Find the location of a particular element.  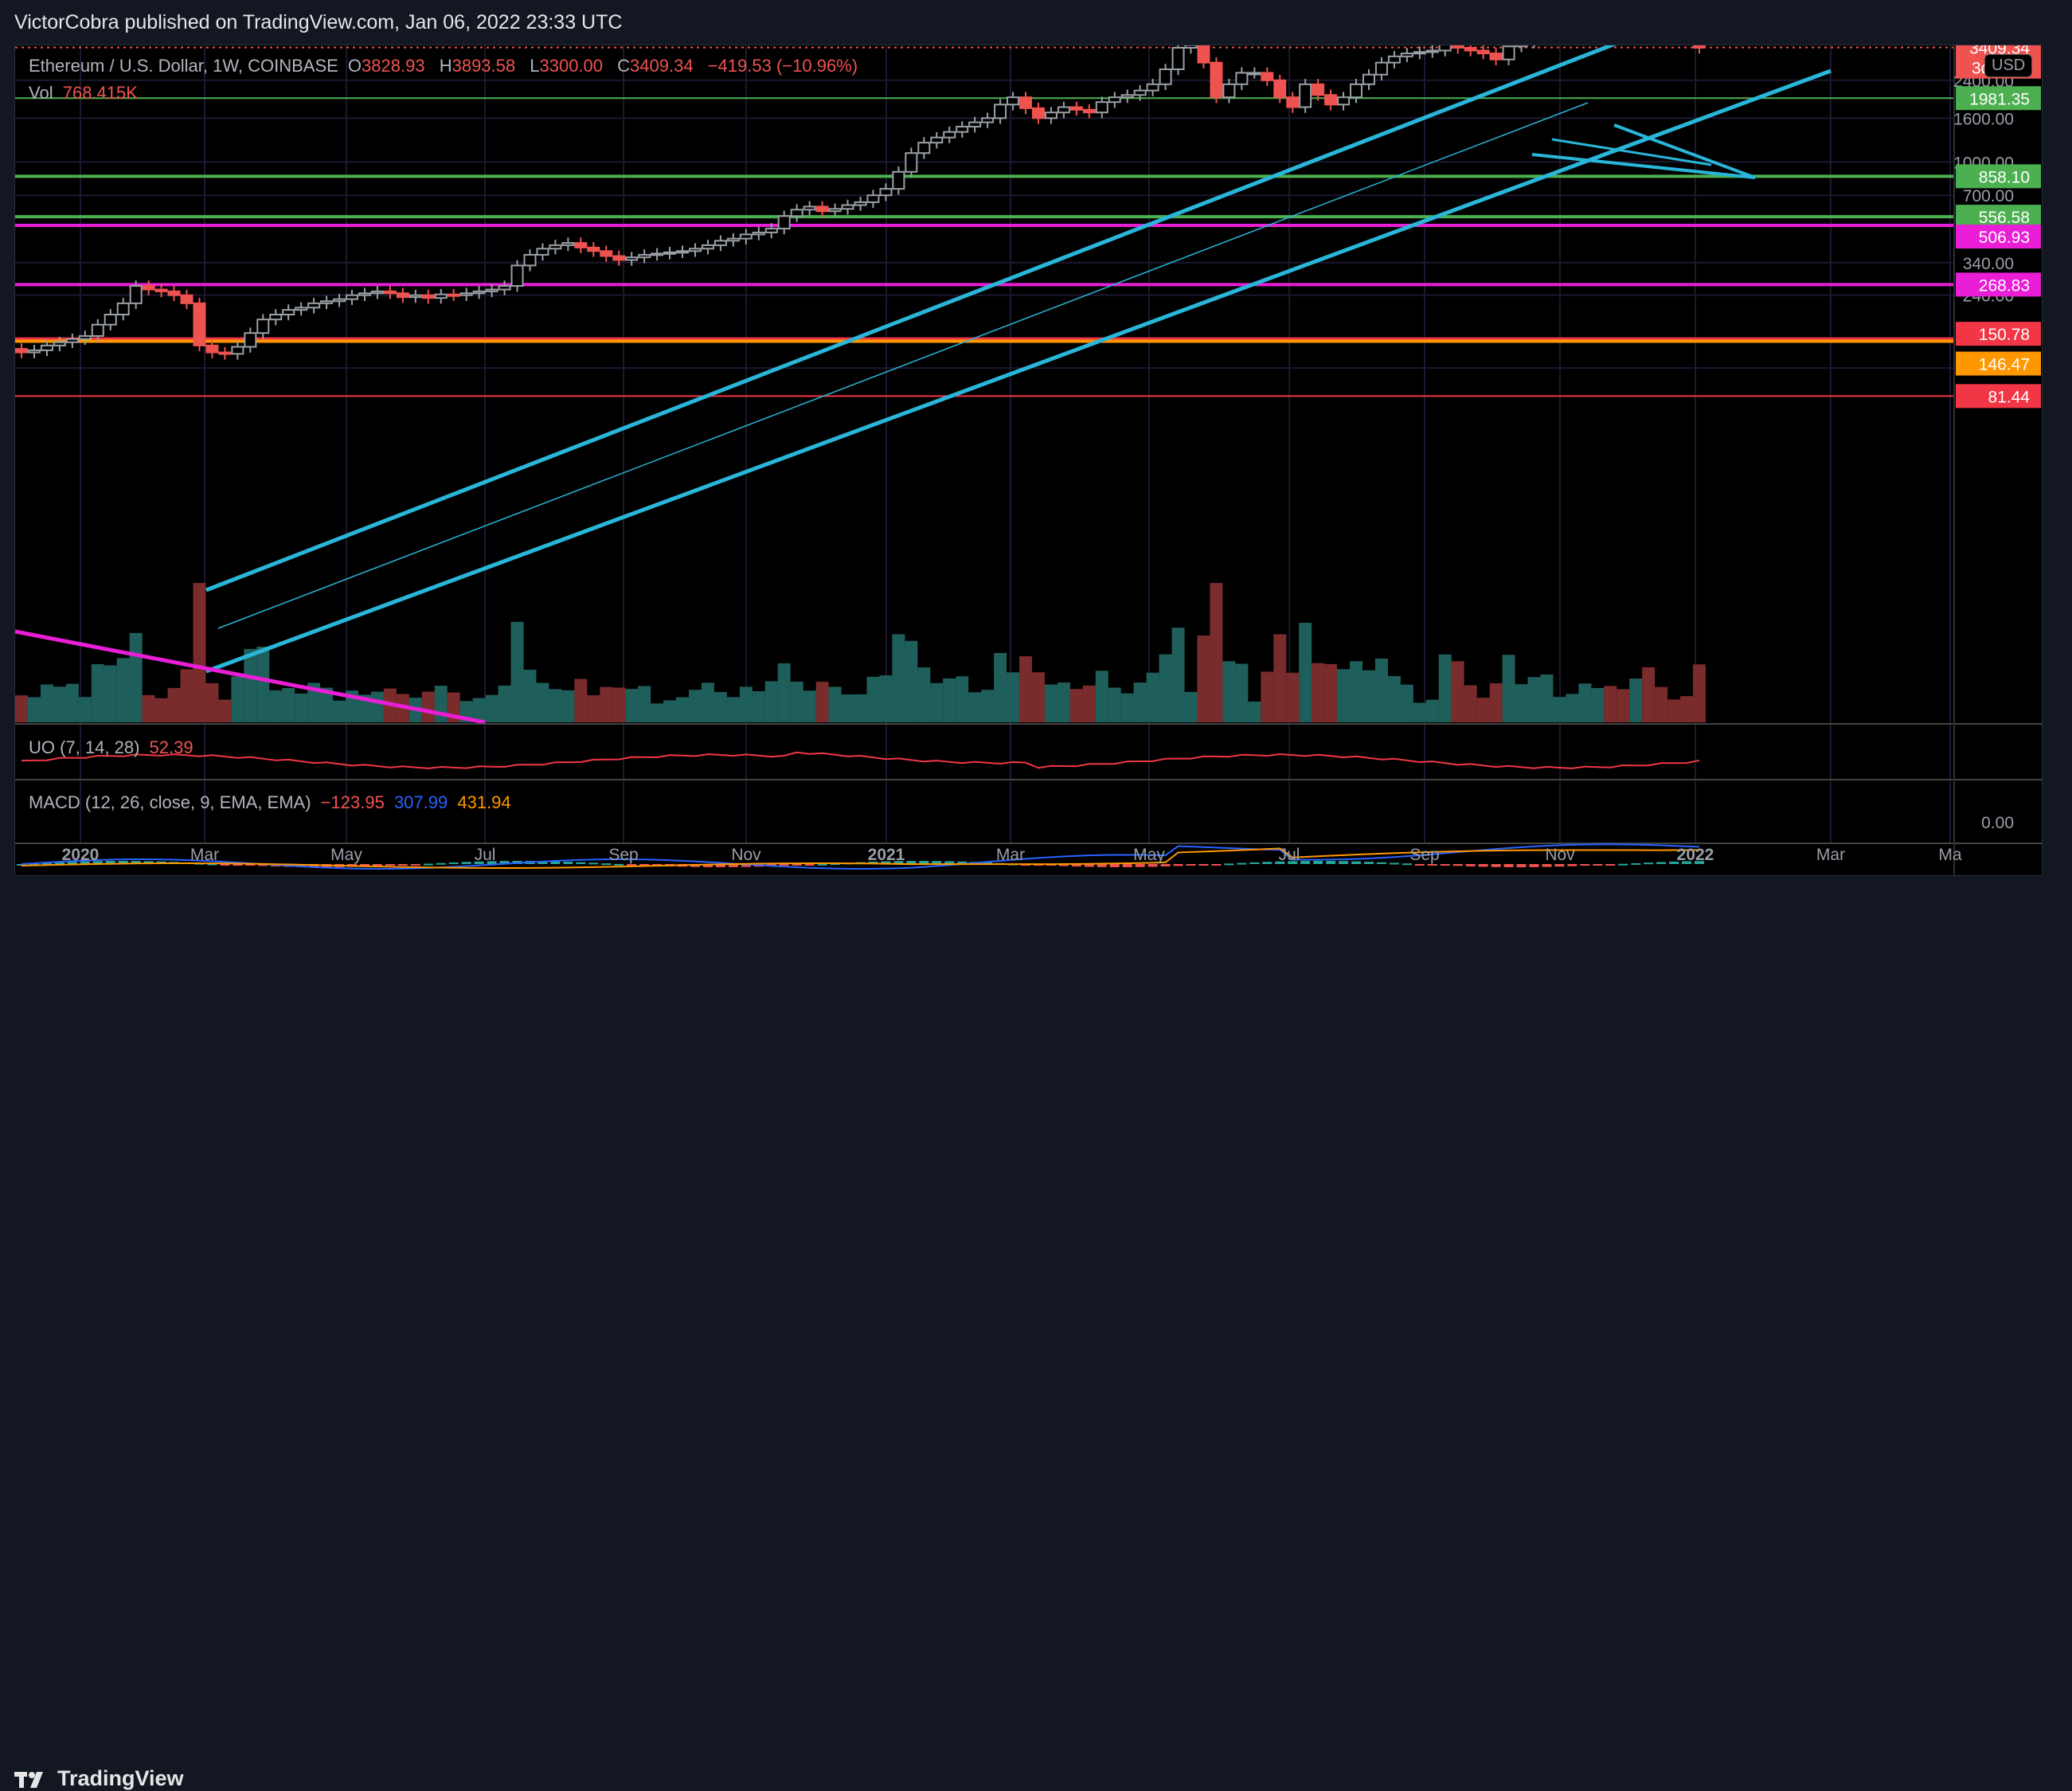

uo-label: UO (7, 14, 28) is located at coordinates (84, 747).